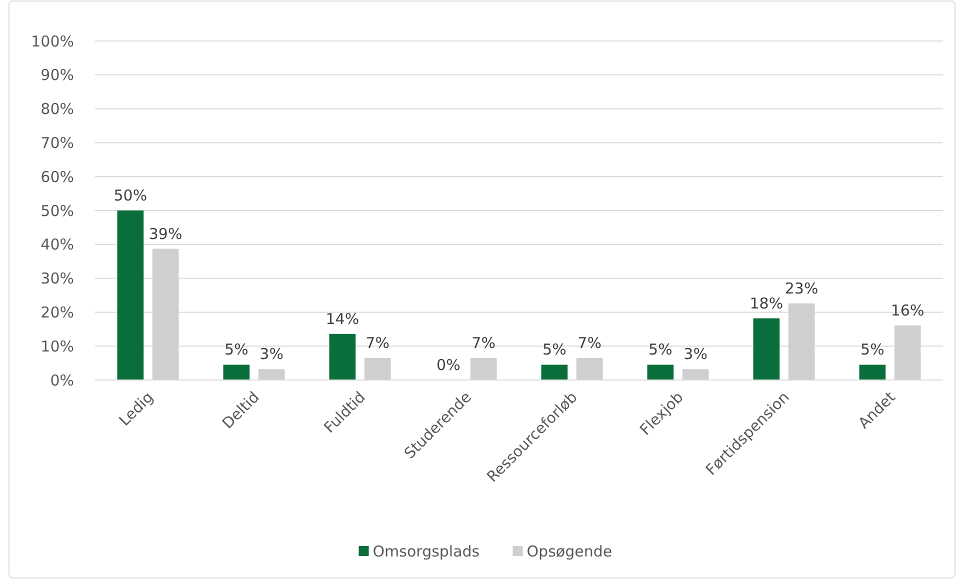 This screenshot has width=957, height=580. I want to click on y-tick-label: 20%, so click(57, 312).